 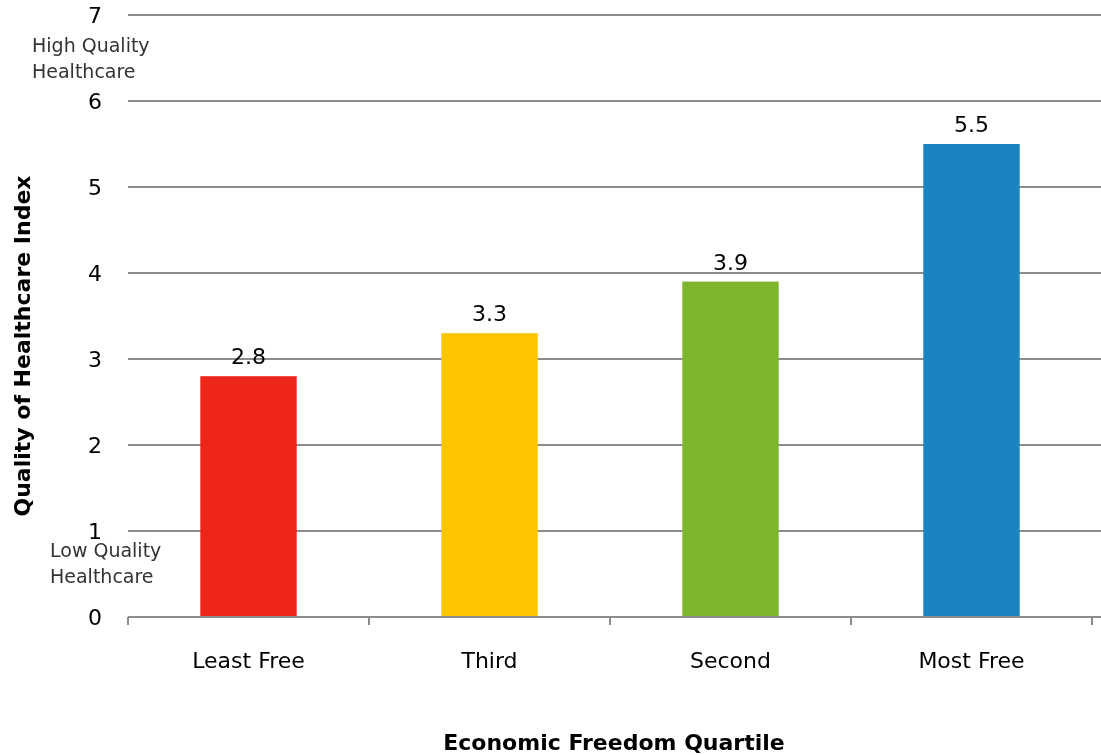 What do you see at coordinates (730, 660) in the screenshot?
I see `x-tick-label: Second` at bounding box center [730, 660].